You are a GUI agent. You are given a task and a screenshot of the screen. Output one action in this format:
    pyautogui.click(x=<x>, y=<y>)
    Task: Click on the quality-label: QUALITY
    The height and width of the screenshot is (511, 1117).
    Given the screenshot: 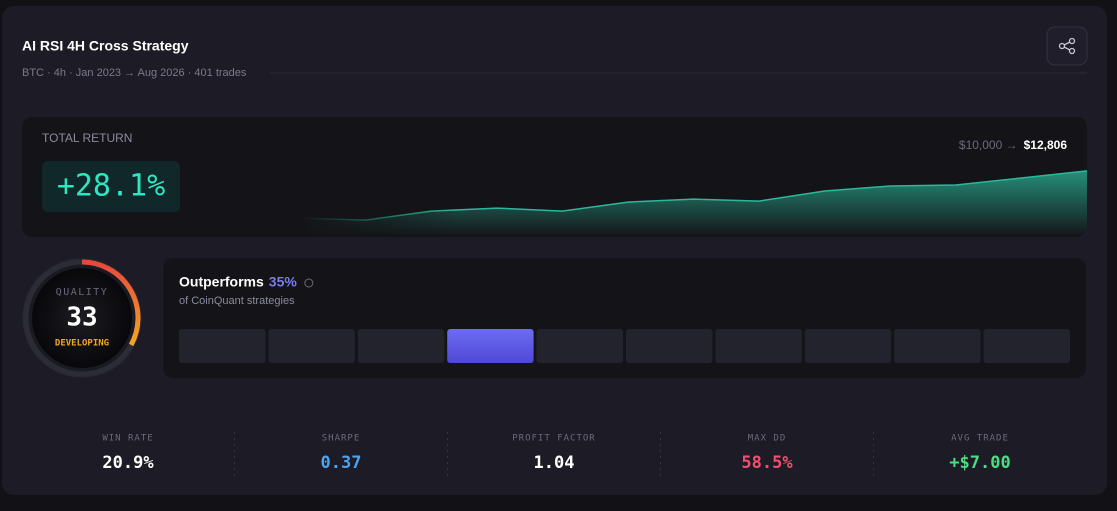 What is the action you would take?
    pyautogui.click(x=82, y=292)
    